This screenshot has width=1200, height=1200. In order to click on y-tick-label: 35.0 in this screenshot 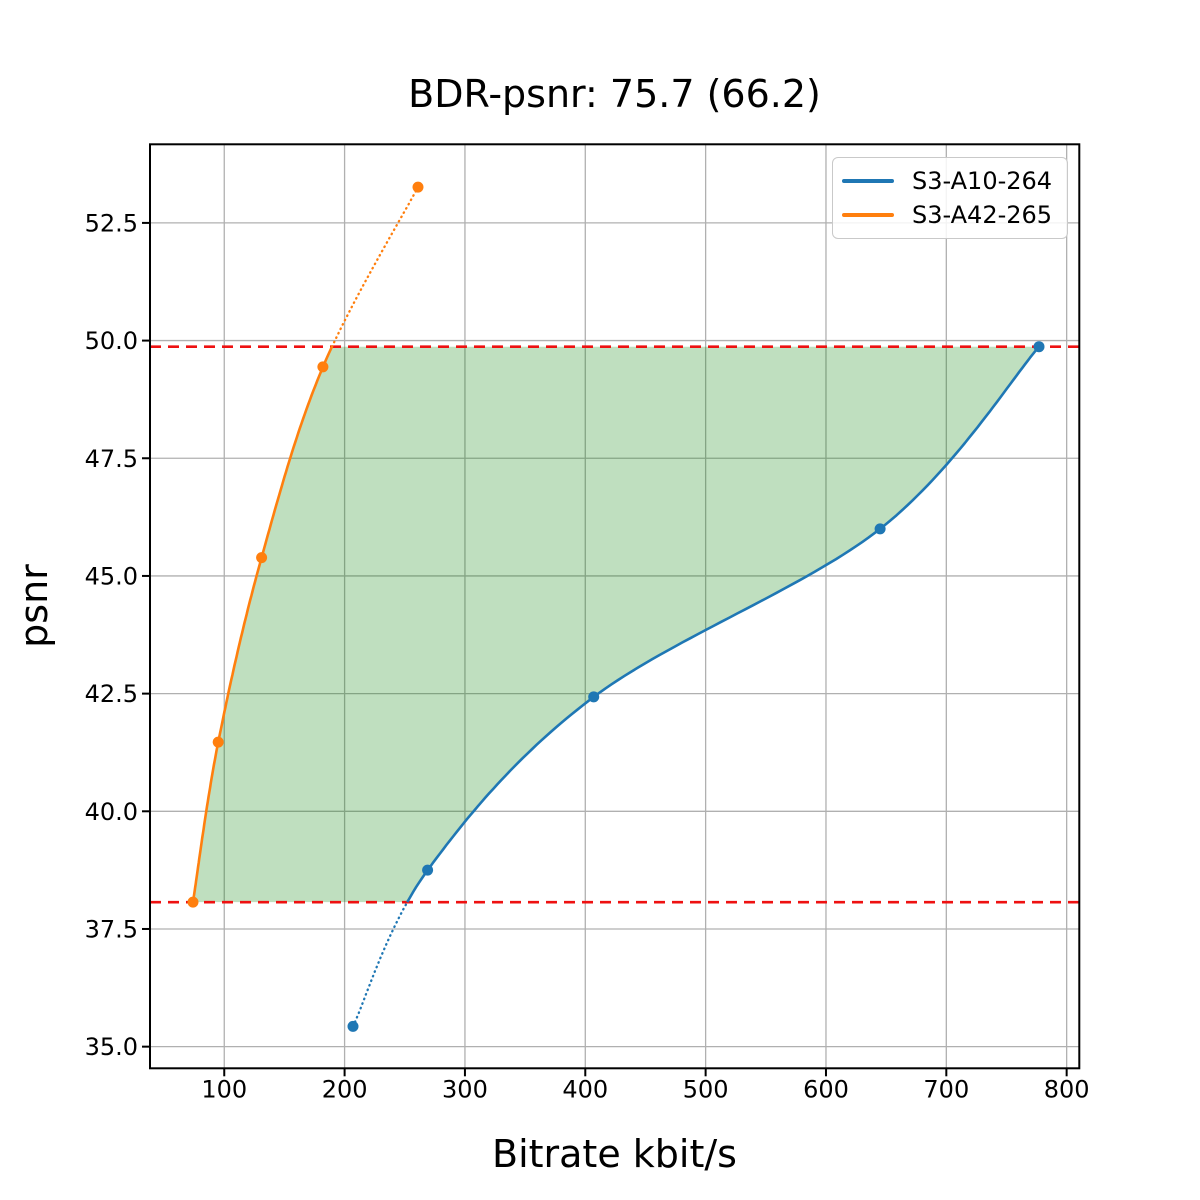, I will do `click(111, 1047)`.